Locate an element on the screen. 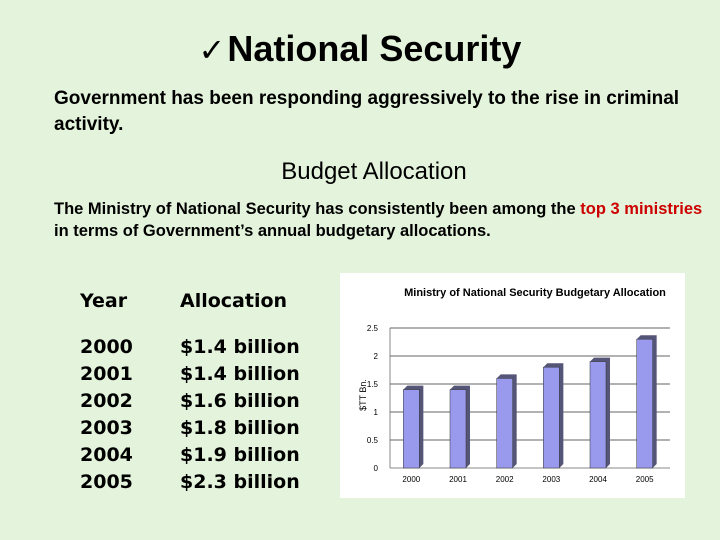 The image size is (720, 540). x-tick-label: 2000 is located at coordinates (411, 479).